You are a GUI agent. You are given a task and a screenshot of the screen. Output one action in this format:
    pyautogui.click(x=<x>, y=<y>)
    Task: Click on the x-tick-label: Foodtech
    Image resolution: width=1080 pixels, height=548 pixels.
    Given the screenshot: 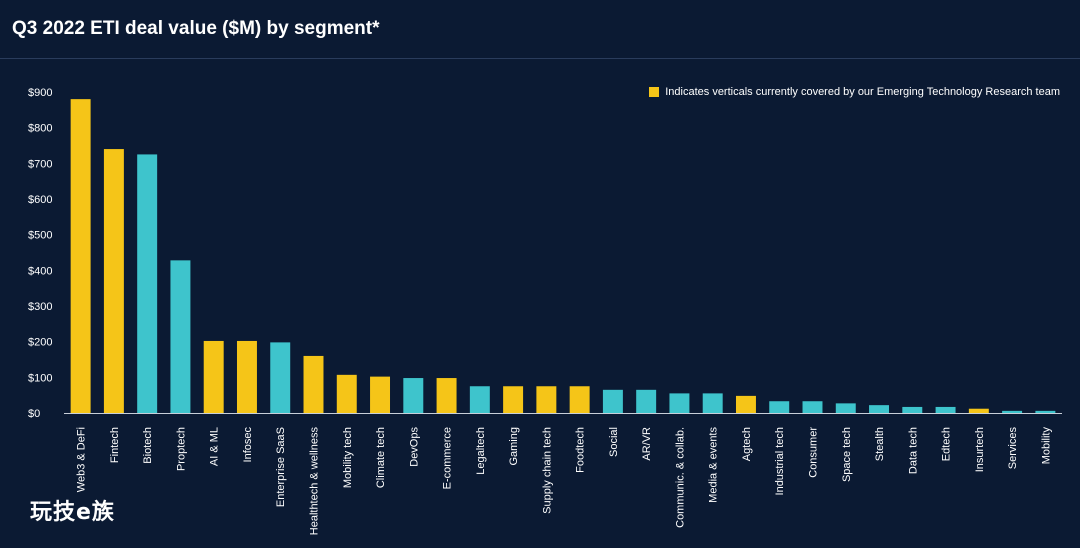 What is the action you would take?
    pyautogui.click(x=581, y=450)
    